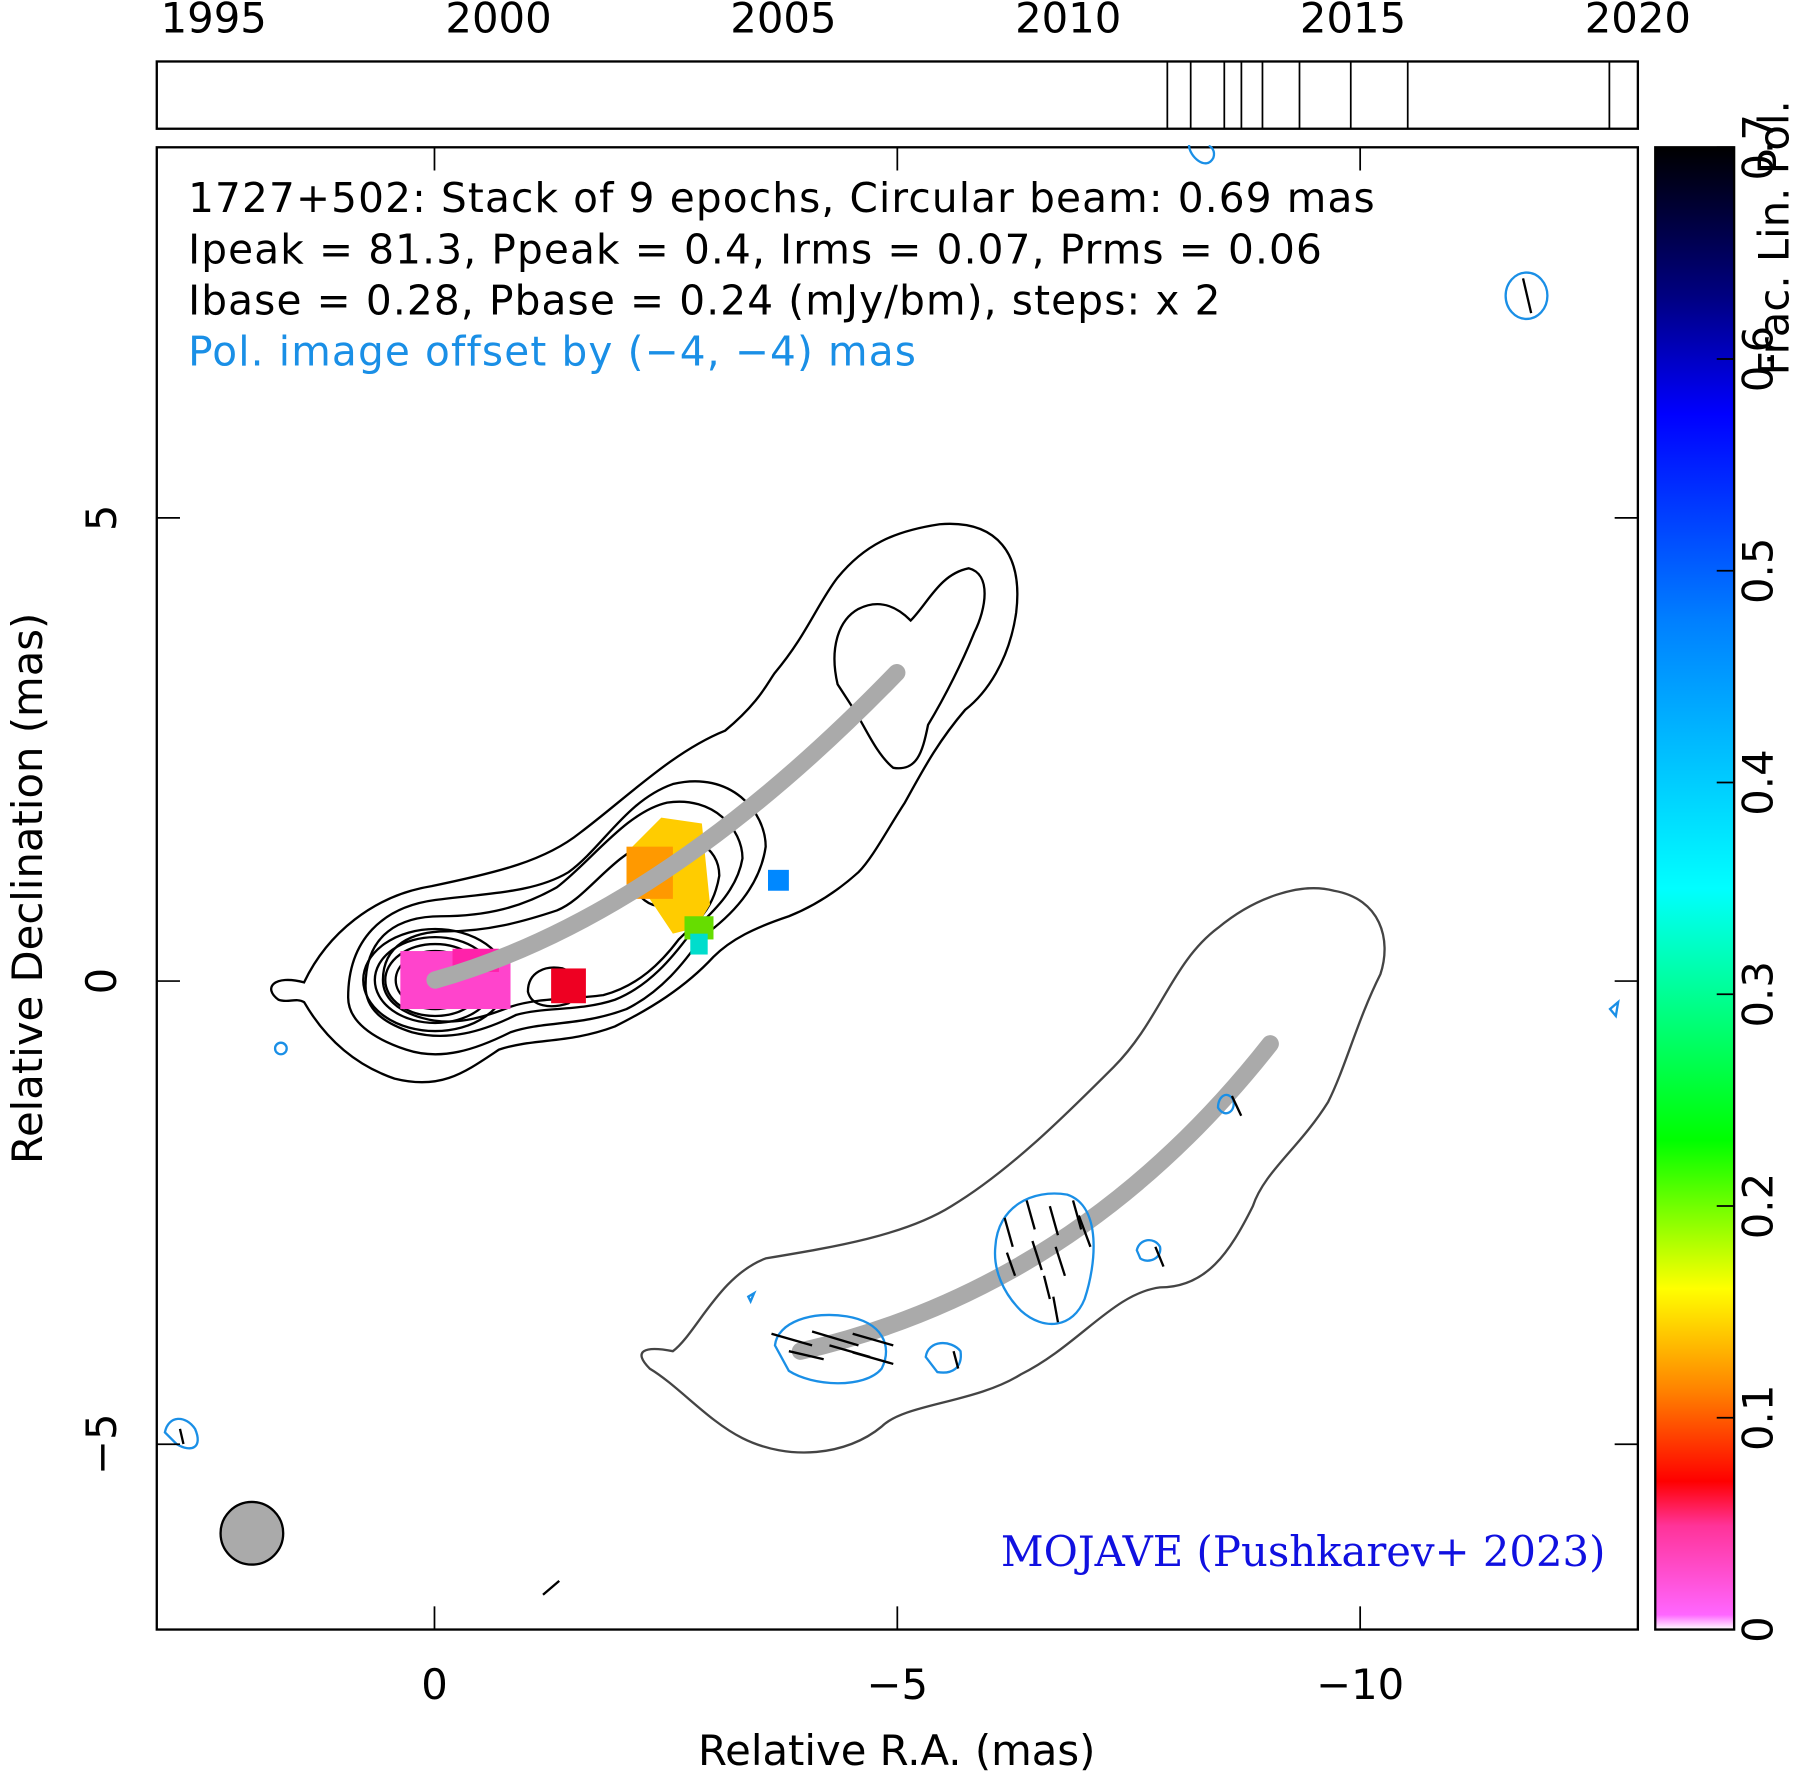 This screenshot has height=1778, width=1819. What do you see at coordinates (1757, 1418) in the screenshot?
I see `colorbar-tick-label: 0.1` at bounding box center [1757, 1418].